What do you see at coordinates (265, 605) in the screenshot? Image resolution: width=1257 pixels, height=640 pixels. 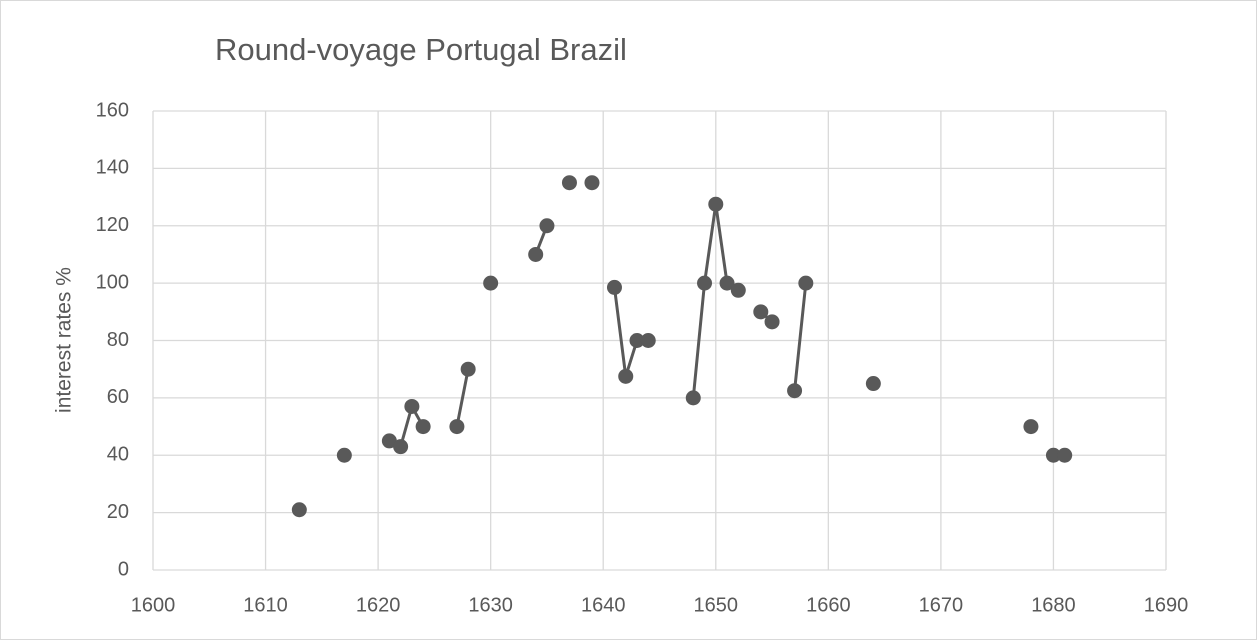 I see `x-tick-label: 1610` at bounding box center [265, 605].